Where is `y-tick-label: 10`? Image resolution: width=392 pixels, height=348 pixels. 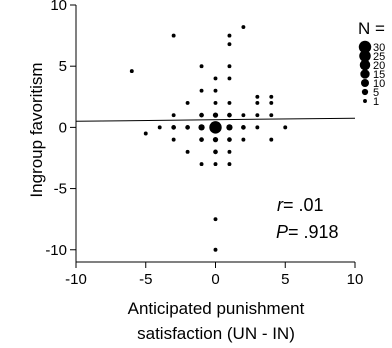
y-tick-label: 10 is located at coordinates (58, 7).